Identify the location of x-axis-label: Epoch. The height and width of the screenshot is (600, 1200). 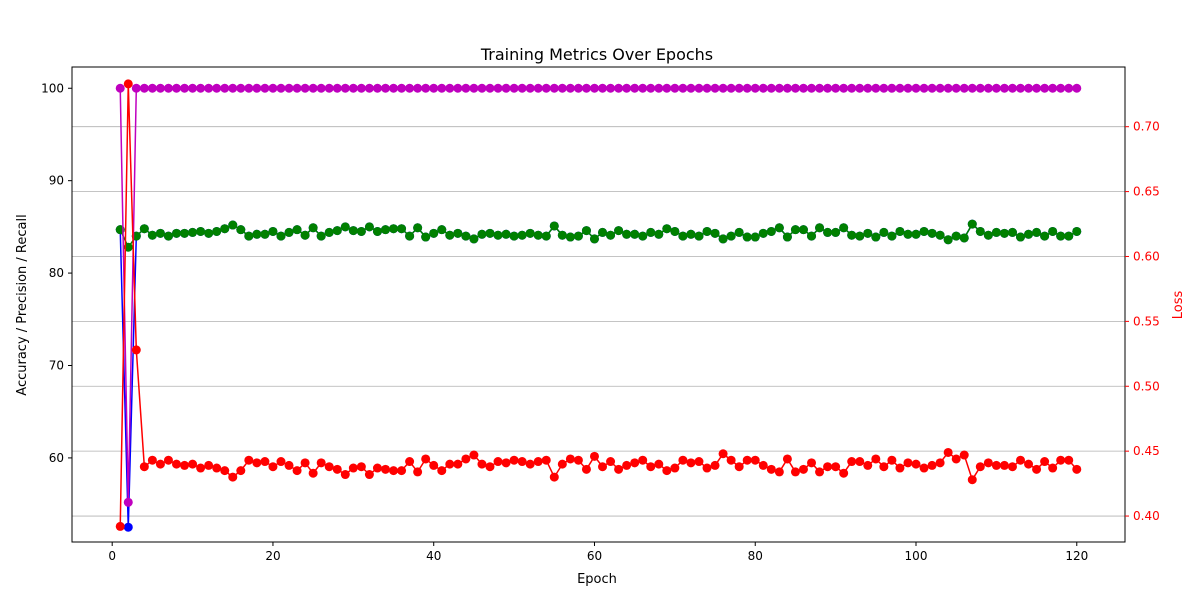
(597, 579).